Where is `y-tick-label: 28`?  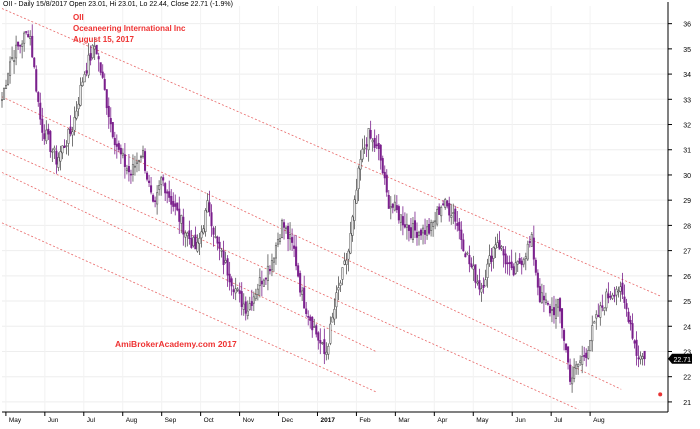
y-tick-label: 28 is located at coordinates (687, 226).